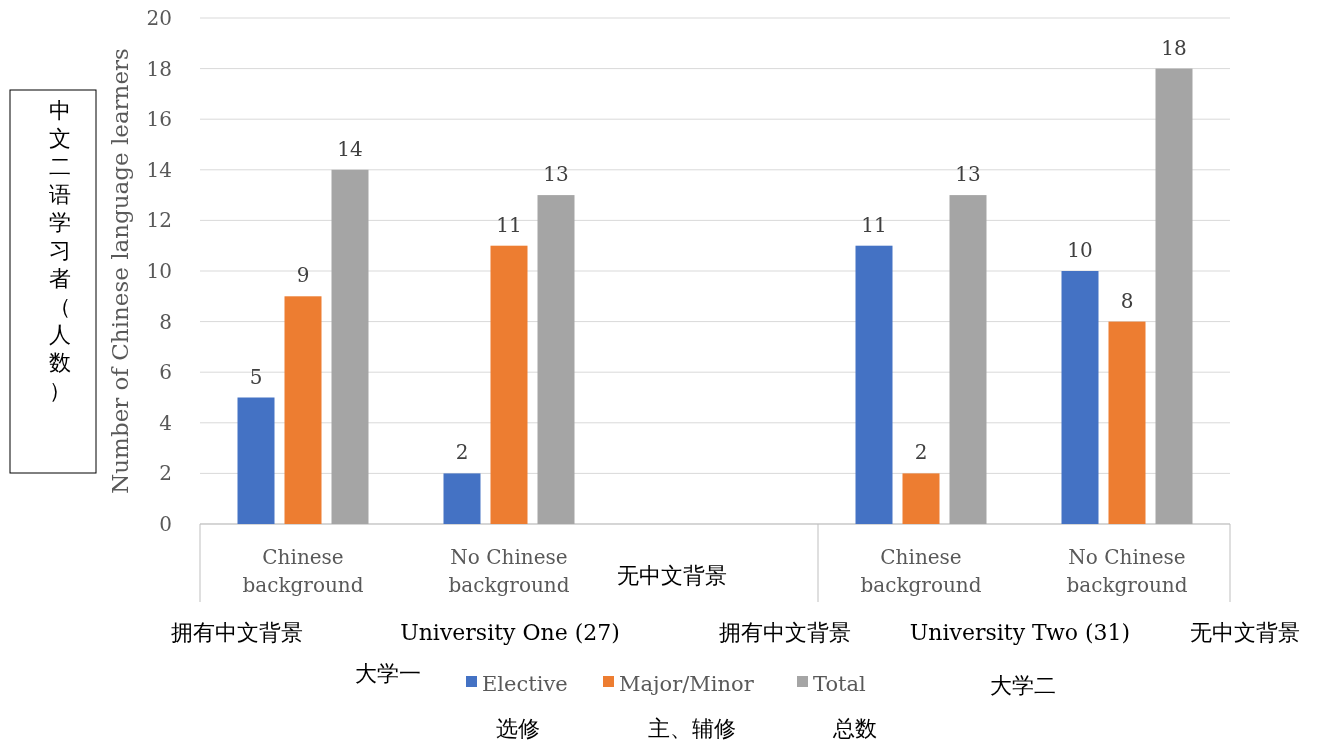 The height and width of the screenshot is (747, 1328). What do you see at coordinates (165, 422) in the screenshot?
I see `y-tick-label: 4` at bounding box center [165, 422].